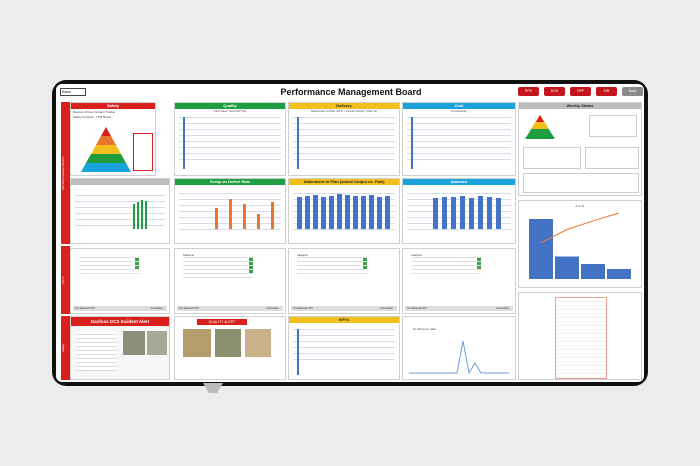 This screenshot has height=466, width=700. What do you see at coordinates (459, 357) in the screenshot?
I see `absence-line-chart` at bounding box center [459, 357].